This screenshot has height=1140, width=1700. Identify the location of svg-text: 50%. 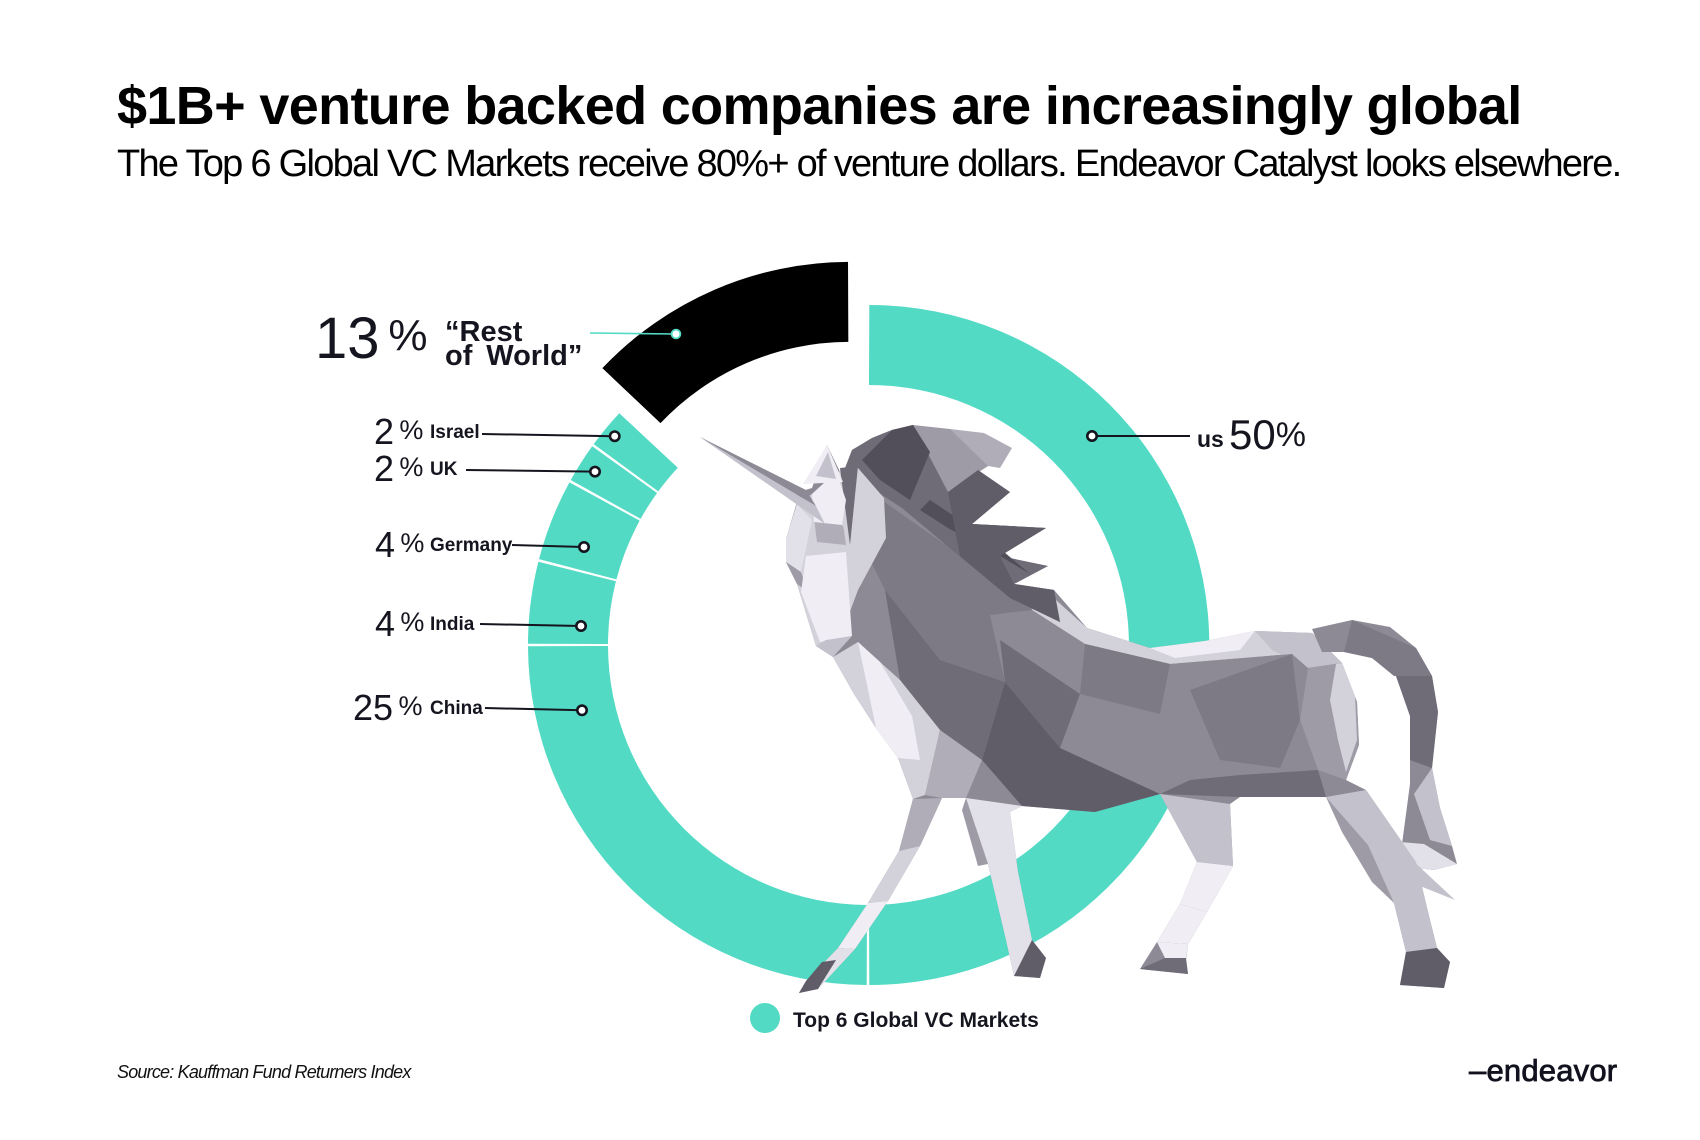
(1267, 434).